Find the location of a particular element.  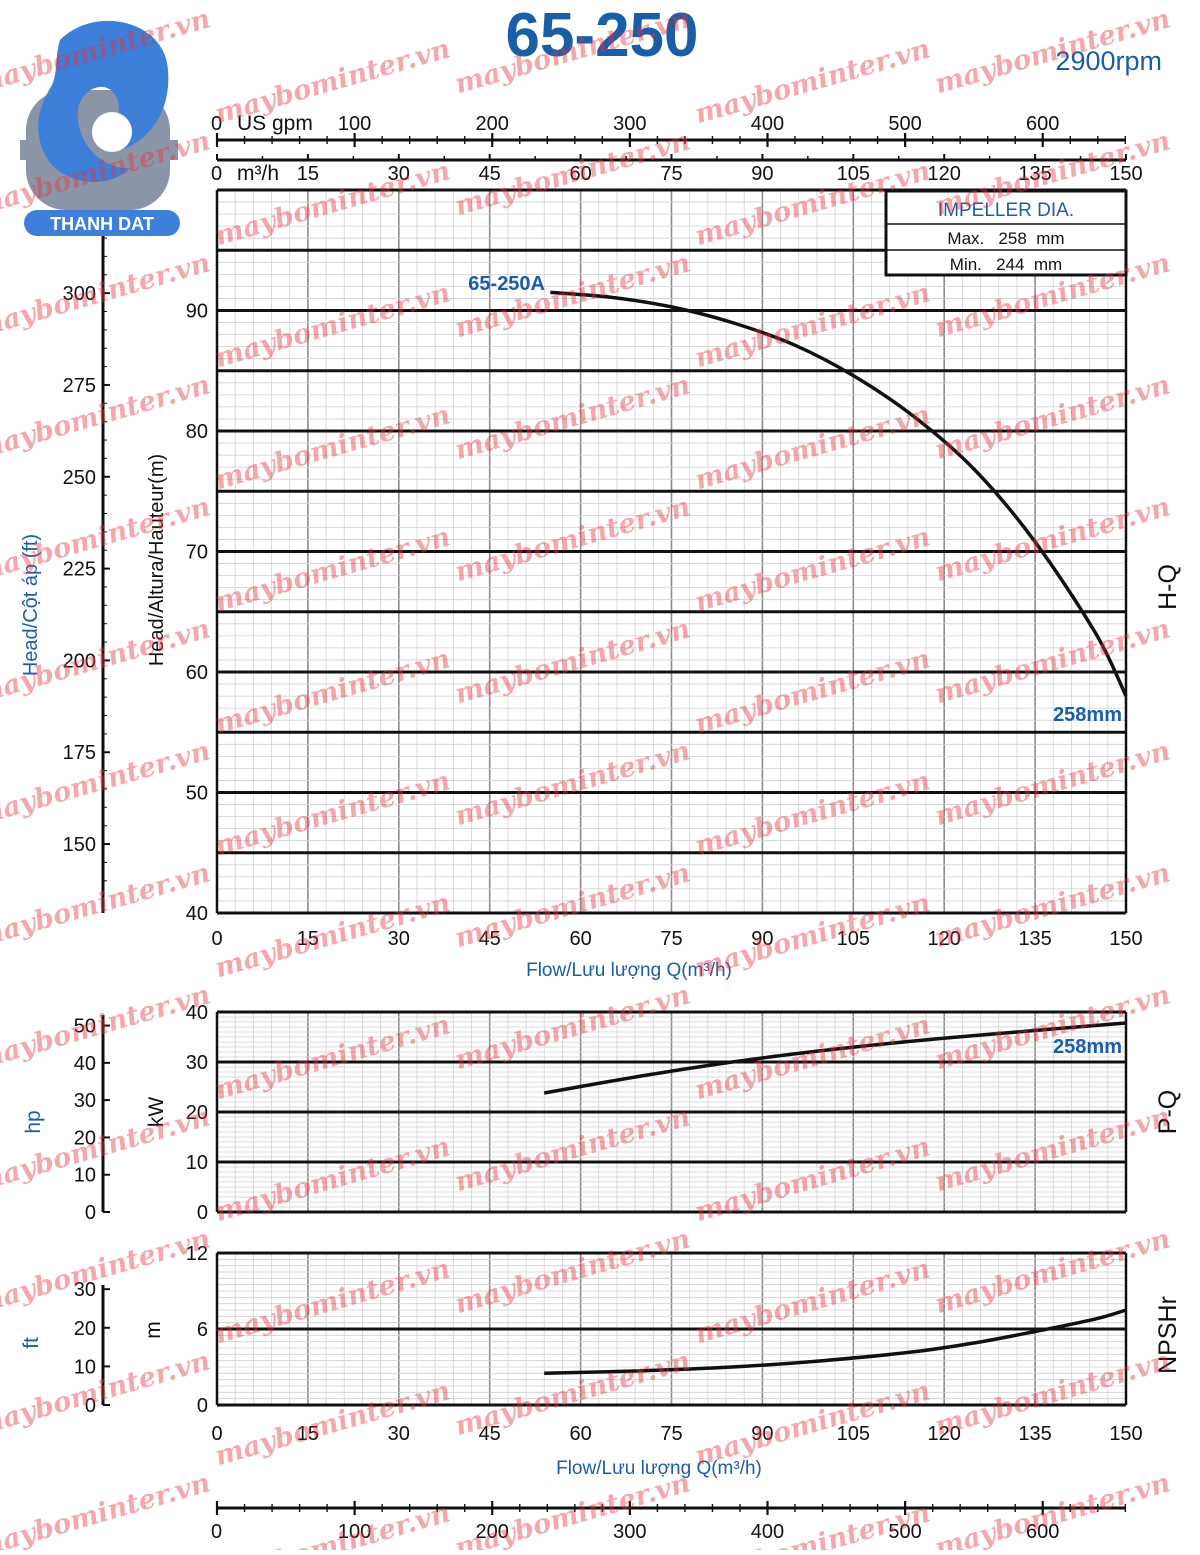

head-ft-tick-label: 225 is located at coordinates (79, 570).